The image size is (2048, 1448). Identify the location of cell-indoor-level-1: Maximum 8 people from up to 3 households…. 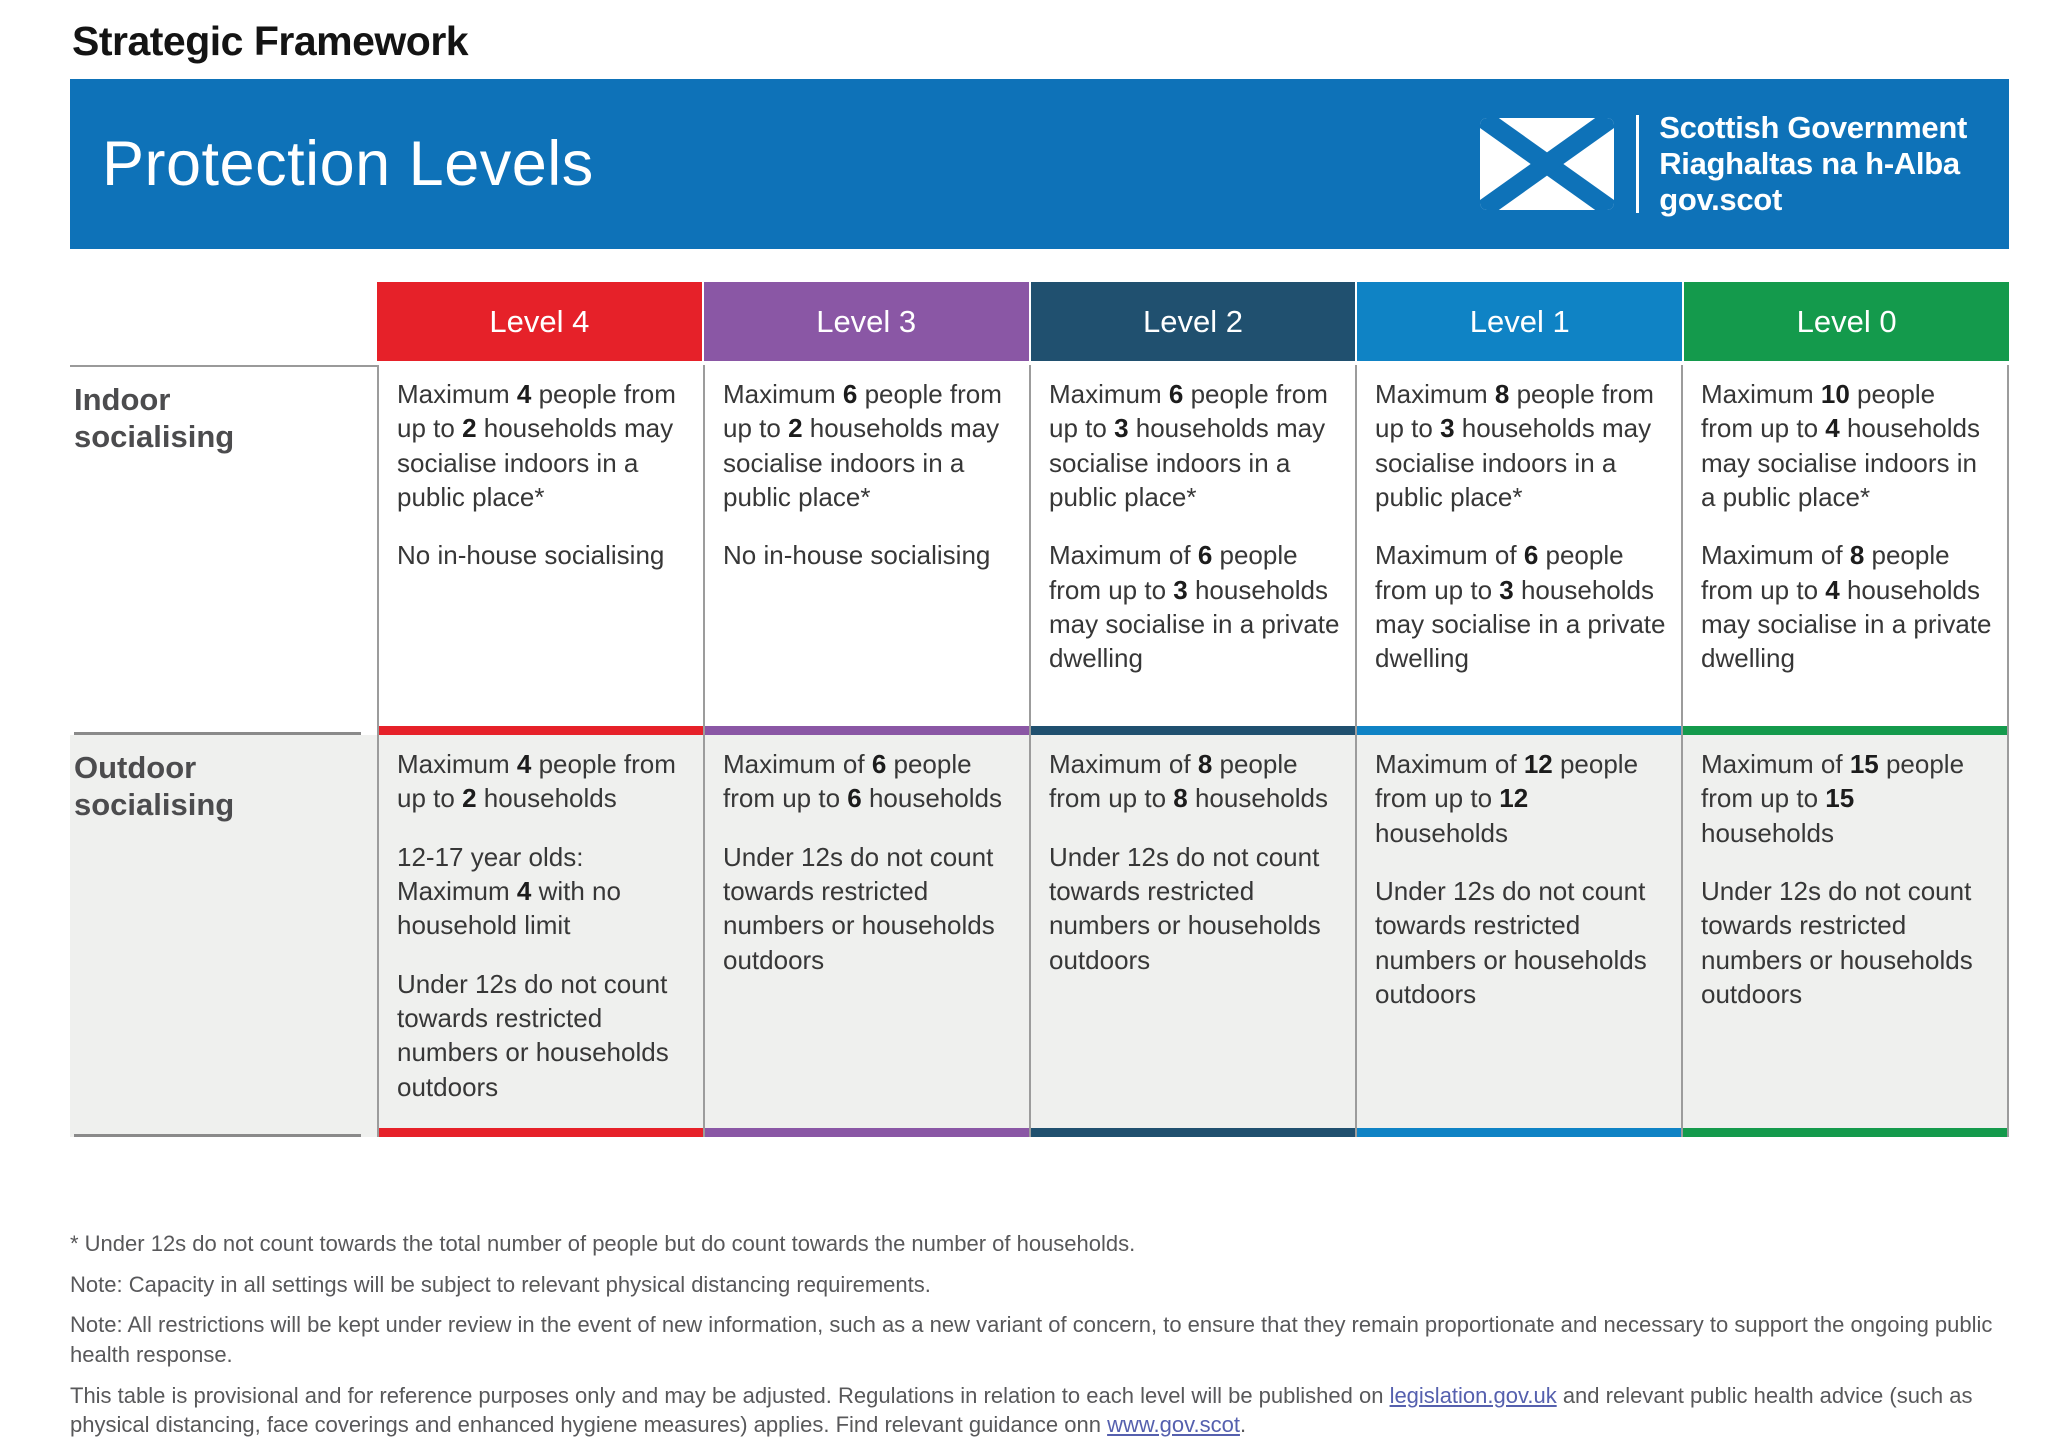
(1518, 550).